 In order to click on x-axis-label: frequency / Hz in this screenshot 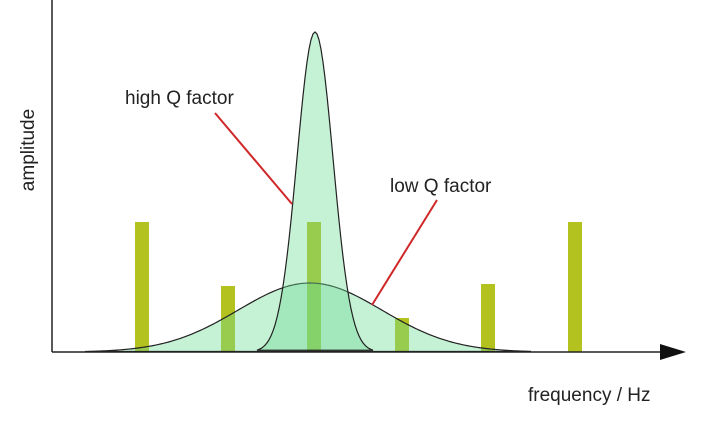, I will do `click(589, 395)`.